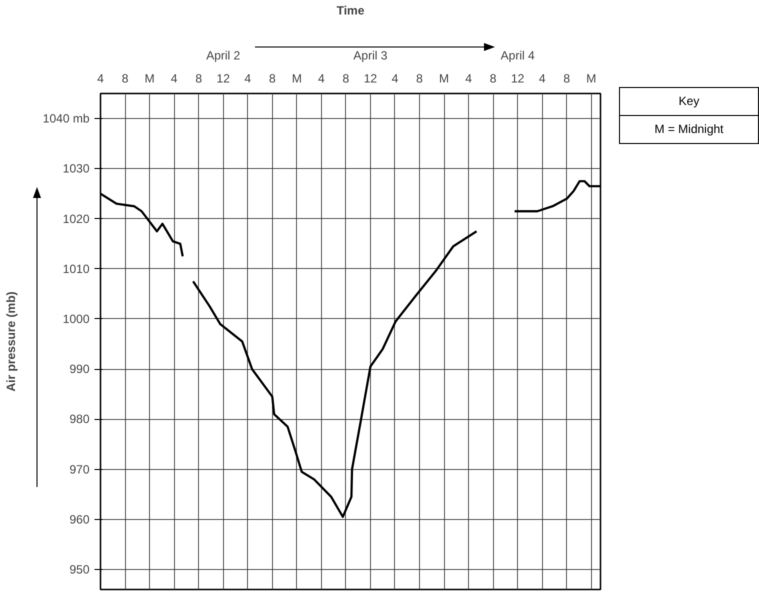 Image resolution: width=759 pixels, height=604 pixels. Describe the element at coordinates (79, 419) in the screenshot. I see `y-tick-label: 980` at that location.